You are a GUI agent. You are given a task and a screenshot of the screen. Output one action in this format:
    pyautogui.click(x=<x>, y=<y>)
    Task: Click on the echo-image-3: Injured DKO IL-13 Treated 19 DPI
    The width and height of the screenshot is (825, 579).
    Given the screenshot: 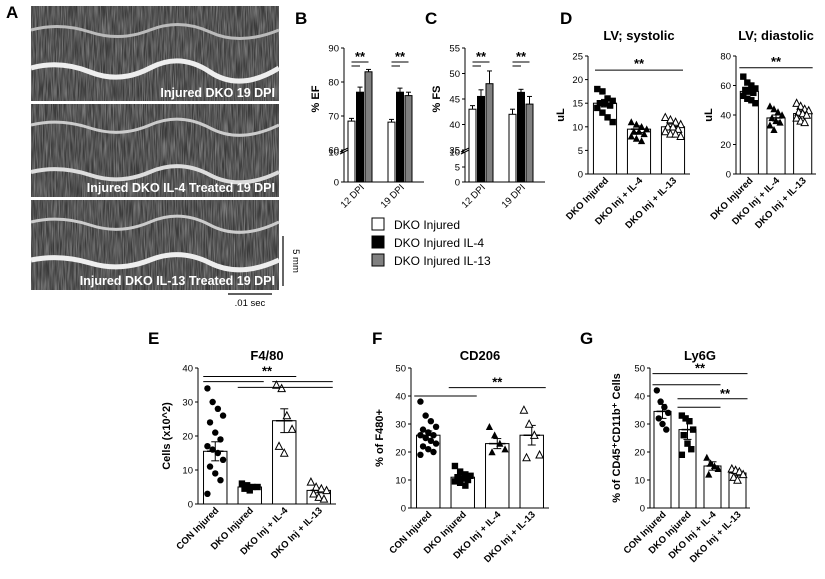 What is the action you would take?
    pyautogui.click(x=155, y=245)
    